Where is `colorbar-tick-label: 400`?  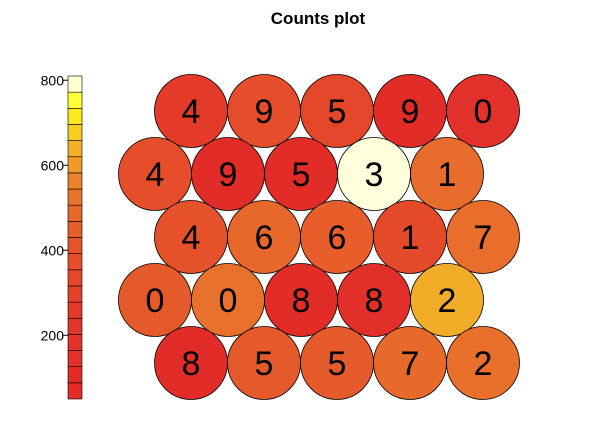 colorbar-tick-label: 400 is located at coordinates (53, 250).